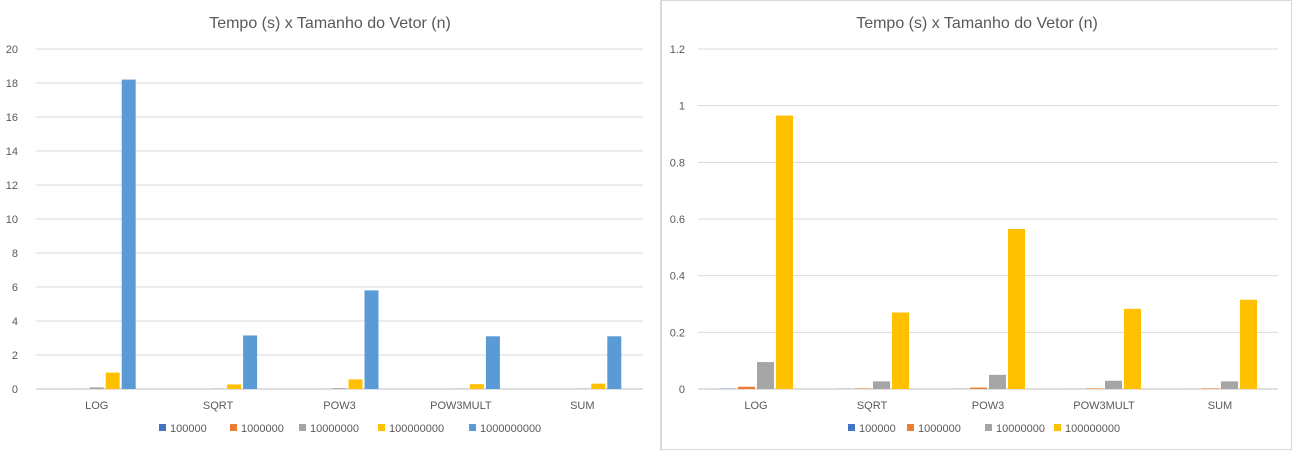 Image resolution: width=1292 pixels, height=451 pixels. What do you see at coordinates (510, 429) in the screenshot?
I see `legend-label: 1000000000` at bounding box center [510, 429].